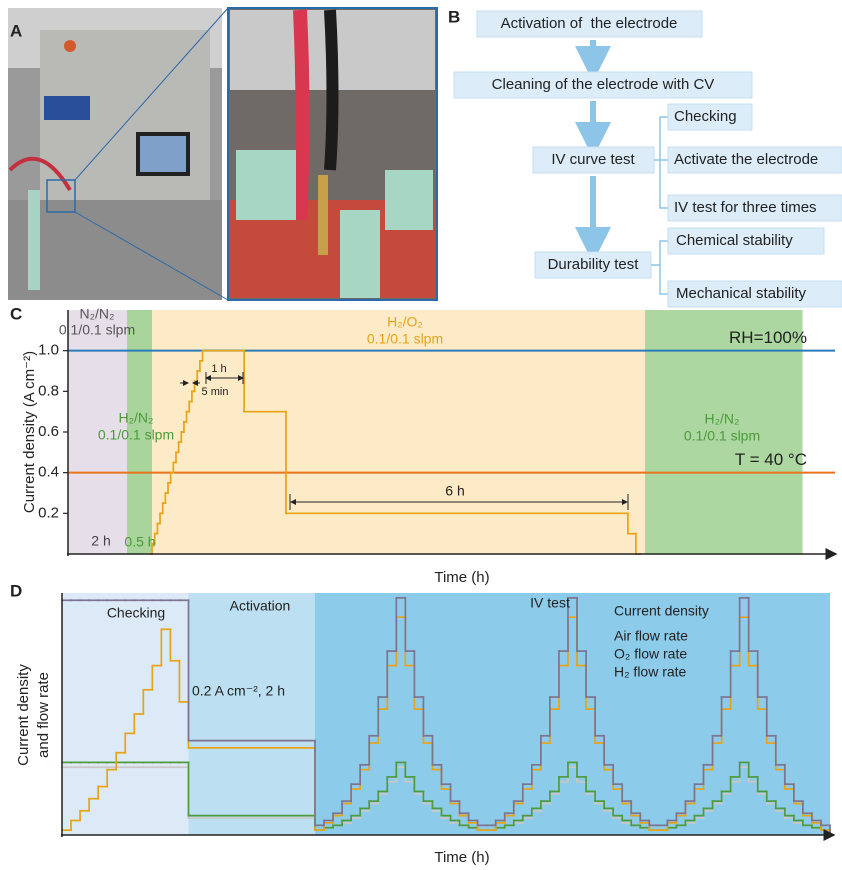 This screenshot has height=870, width=842. What do you see at coordinates (16, 30) in the screenshot?
I see `panel-label: A` at bounding box center [16, 30].